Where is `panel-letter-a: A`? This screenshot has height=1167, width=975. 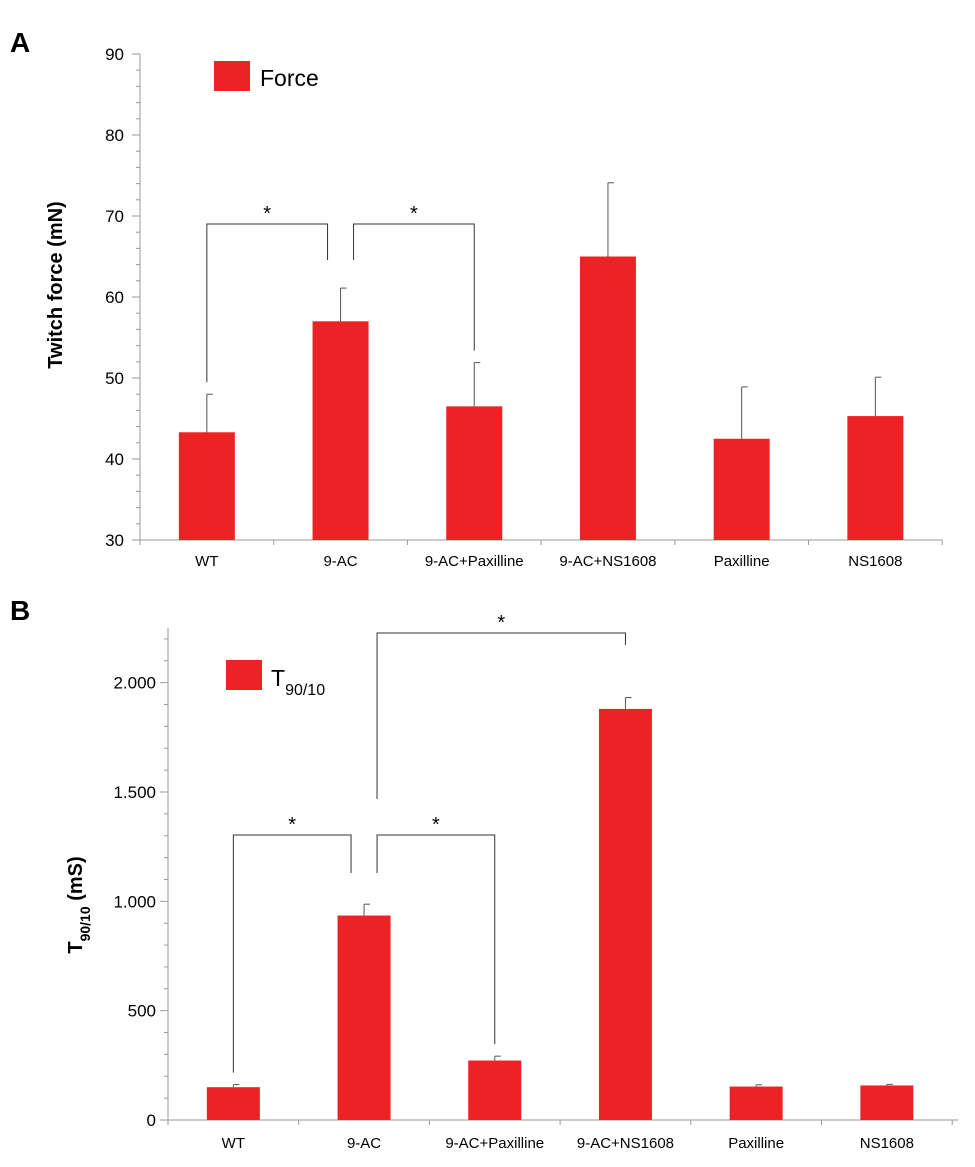
panel-letter-a: A is located at coordinates (20, 42).